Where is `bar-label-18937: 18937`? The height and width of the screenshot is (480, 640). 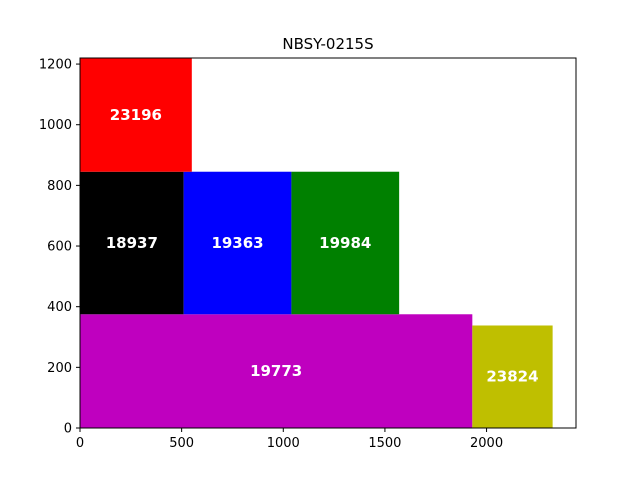 bar-label-18937: 18937 is located at coordinates (132, 243).